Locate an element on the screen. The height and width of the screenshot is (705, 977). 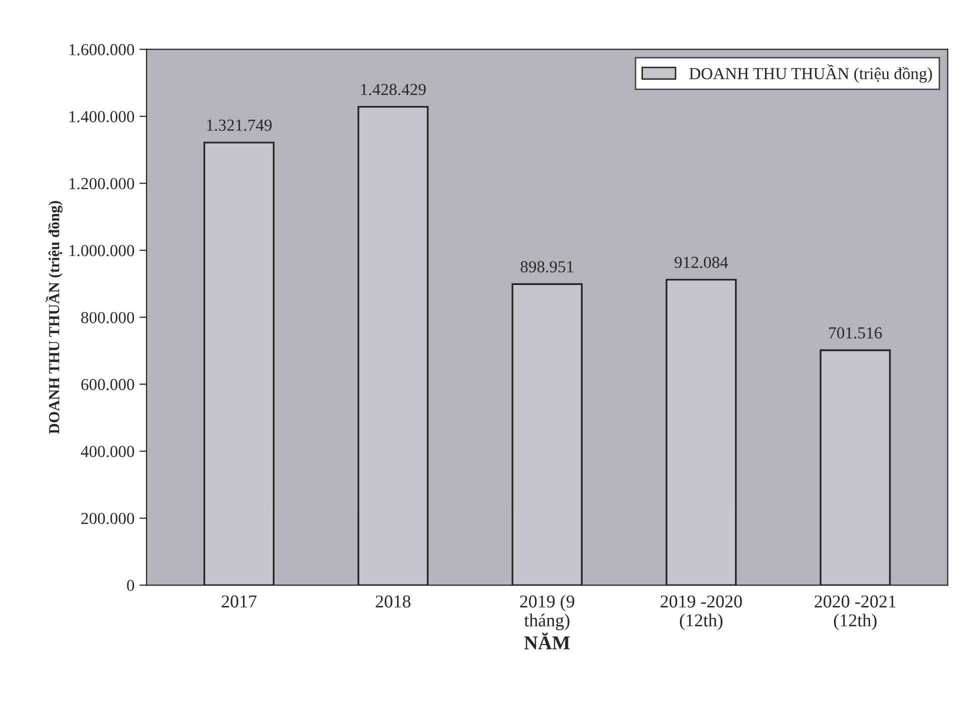
x-axis-title: NĂM is located at coordinates (547, 641).